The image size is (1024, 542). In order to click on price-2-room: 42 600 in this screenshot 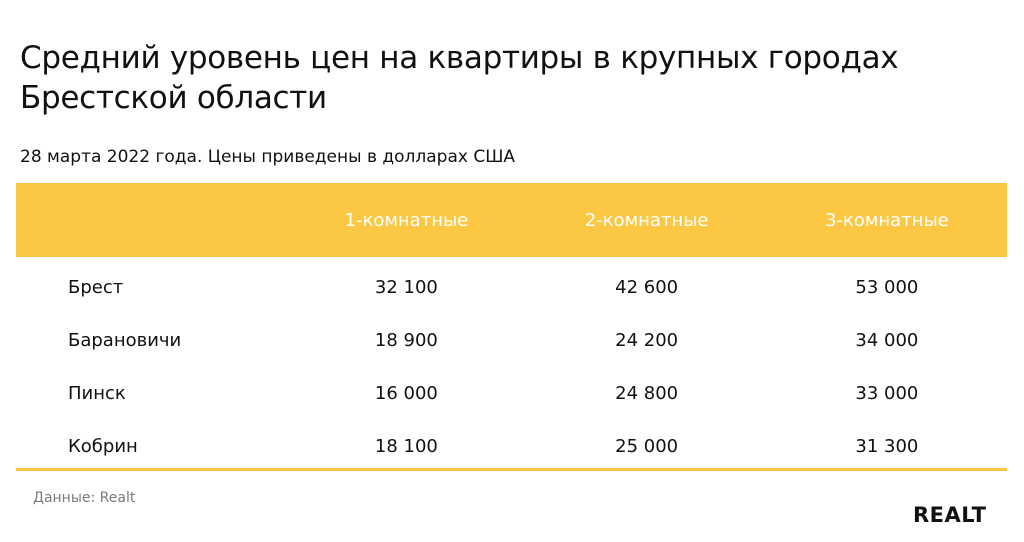, I will do `click(647, 287)`.